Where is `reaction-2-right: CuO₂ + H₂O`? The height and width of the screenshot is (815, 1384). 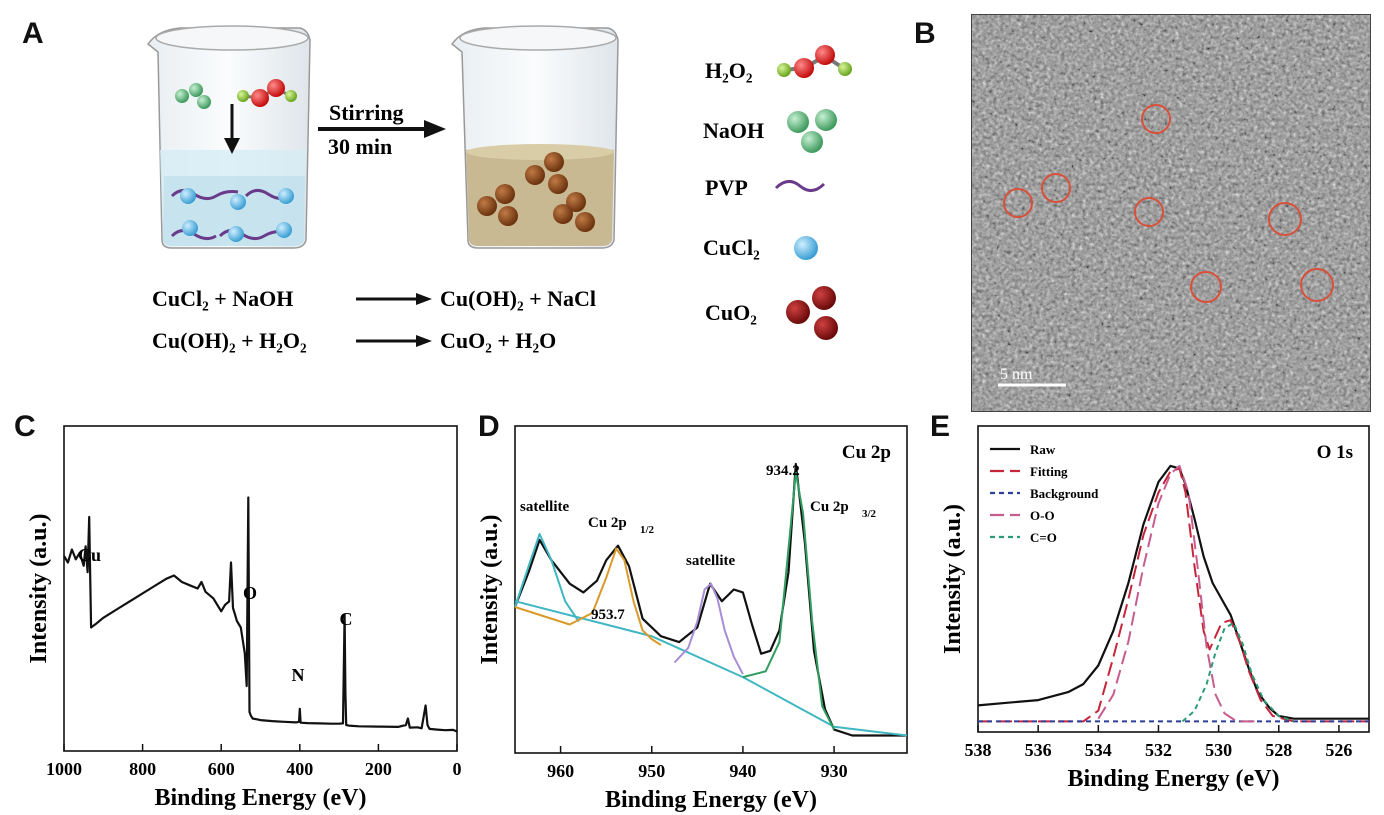 reaction-2-right: CuO₂ + H₂O is located at coordinates (498, 340).